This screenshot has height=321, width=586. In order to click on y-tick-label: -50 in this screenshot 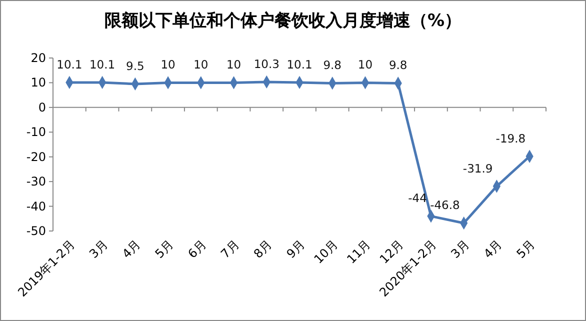, I will do `click(36, 231)`.